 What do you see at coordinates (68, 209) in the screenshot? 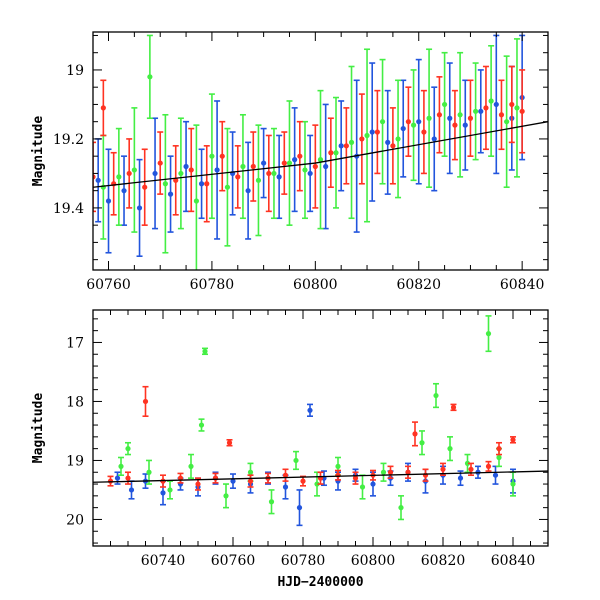
I see `y-tick-label: 19.4` at bounding box center [68, 209].